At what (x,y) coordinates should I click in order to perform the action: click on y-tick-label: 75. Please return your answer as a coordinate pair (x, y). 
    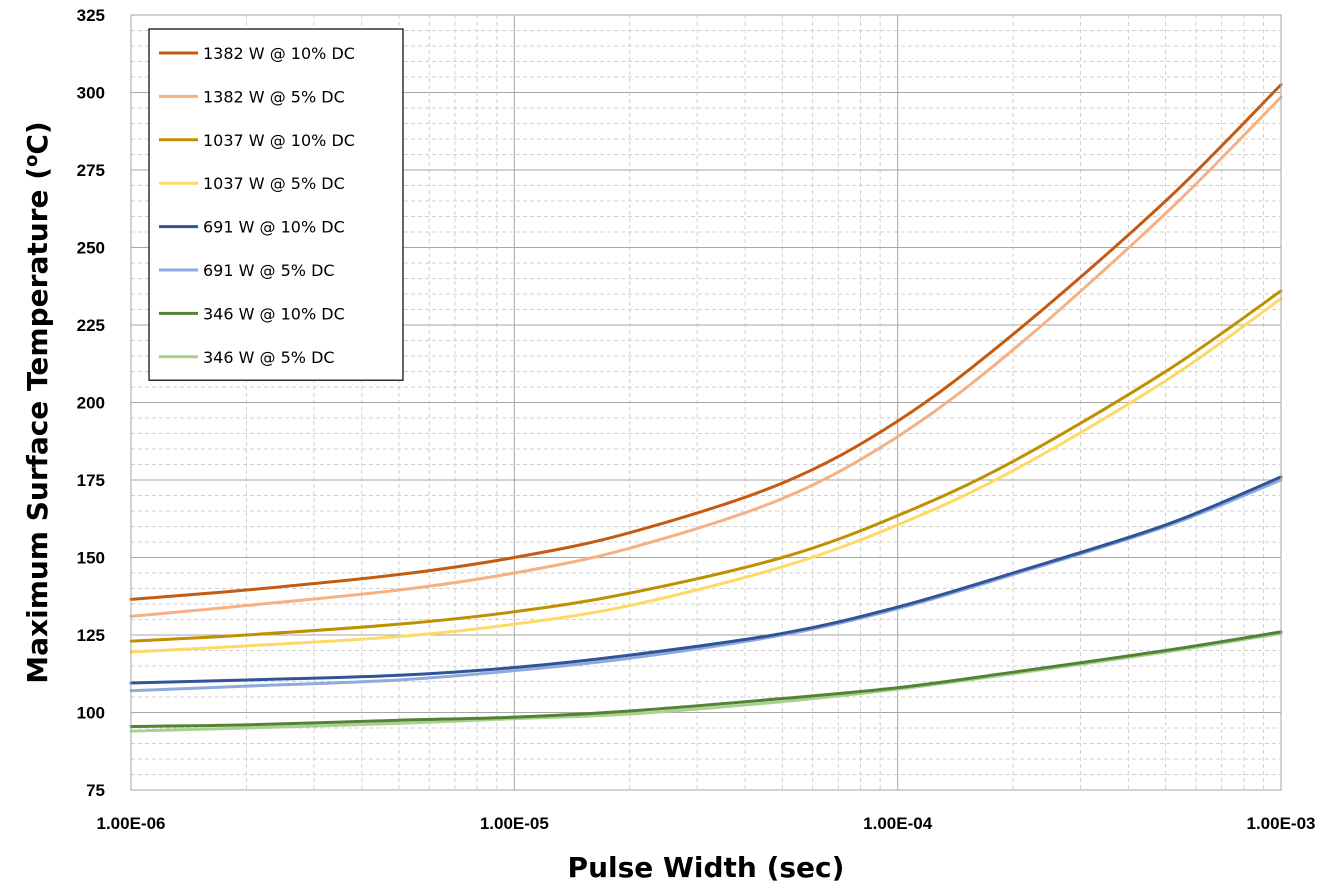
    Looking at the image, I should click on (95, 790).